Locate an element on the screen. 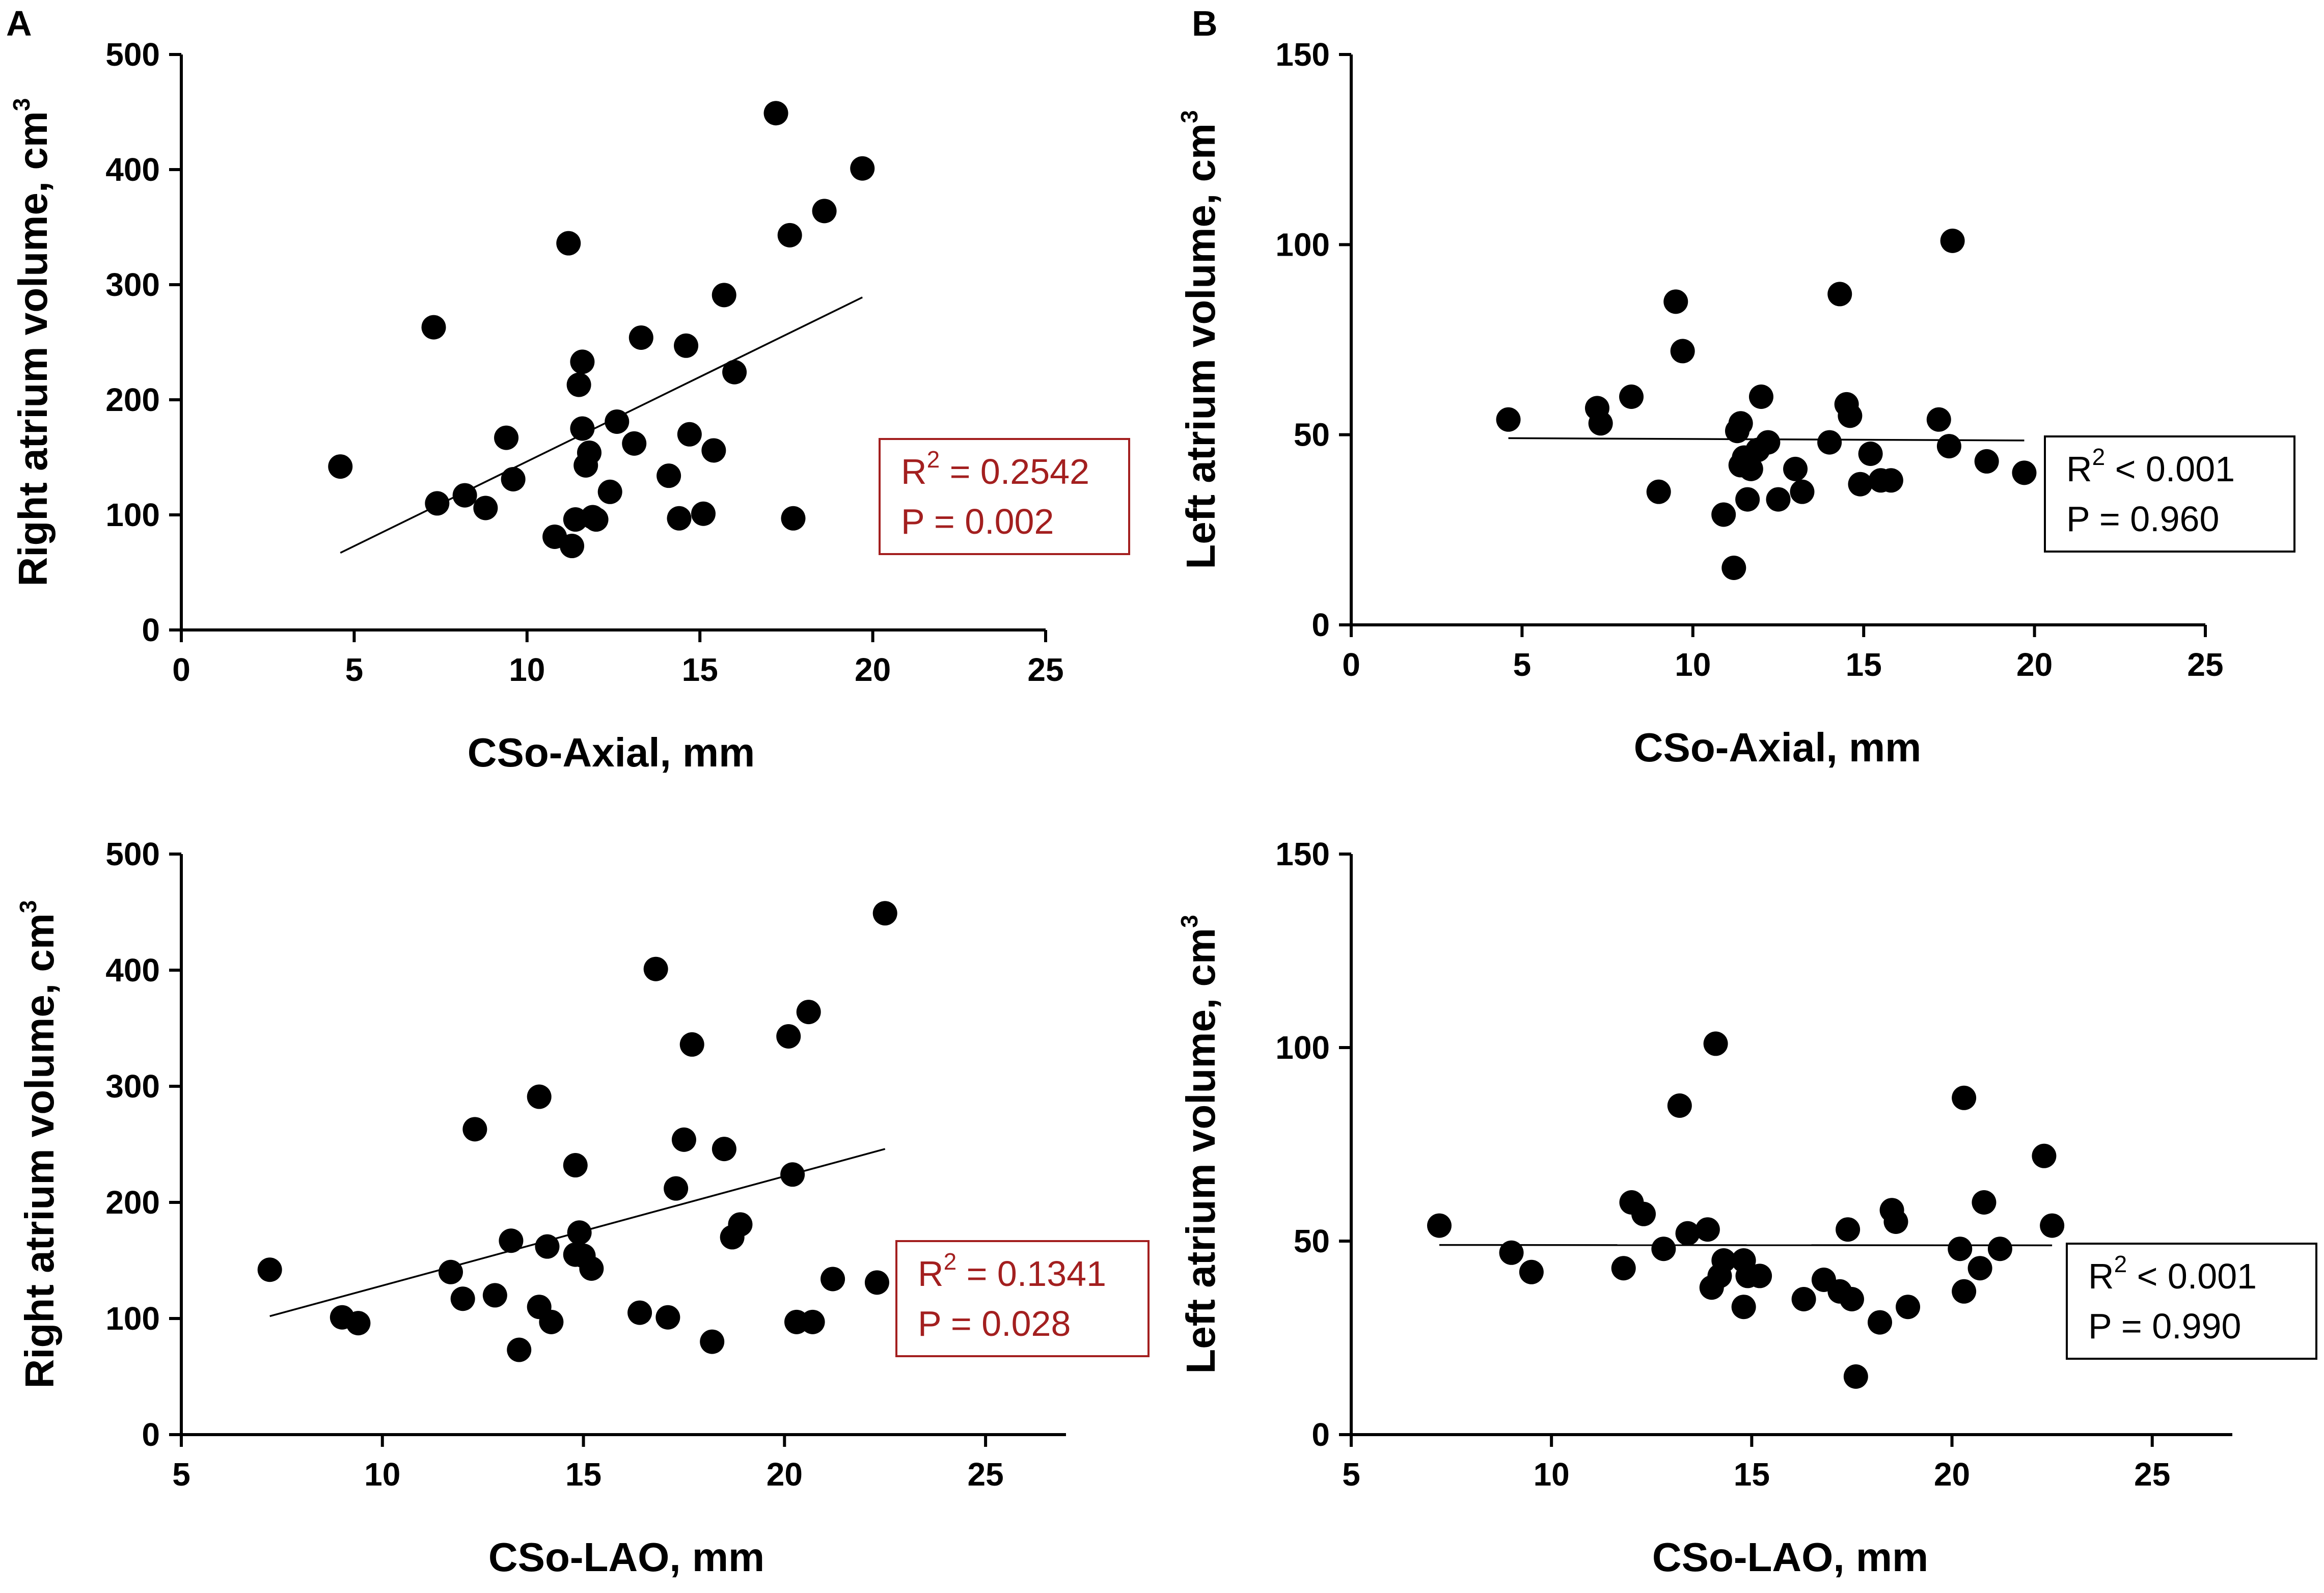 This screenshot has width=2324, height=1593. x-axis-title: CSo-LAO, mm is located at coordinates (1790, 1557).